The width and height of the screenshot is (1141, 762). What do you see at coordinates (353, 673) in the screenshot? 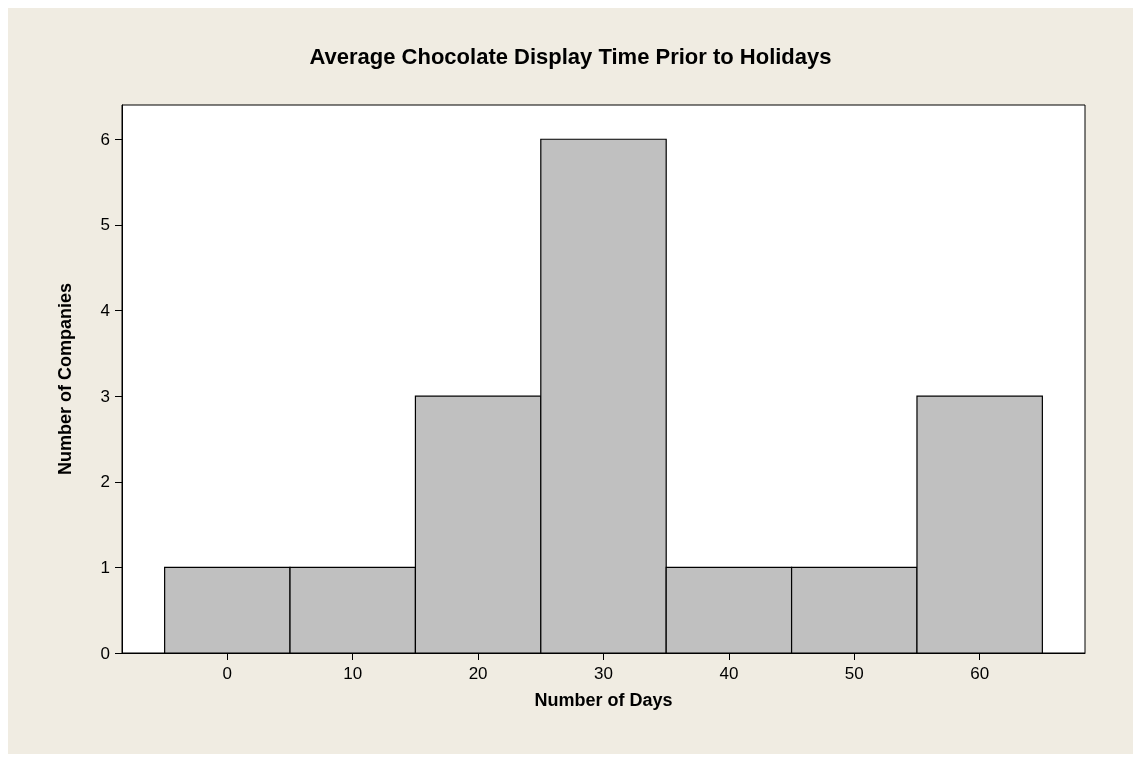
I see `x-tick-label: 10` at bounding box center [353, 673].